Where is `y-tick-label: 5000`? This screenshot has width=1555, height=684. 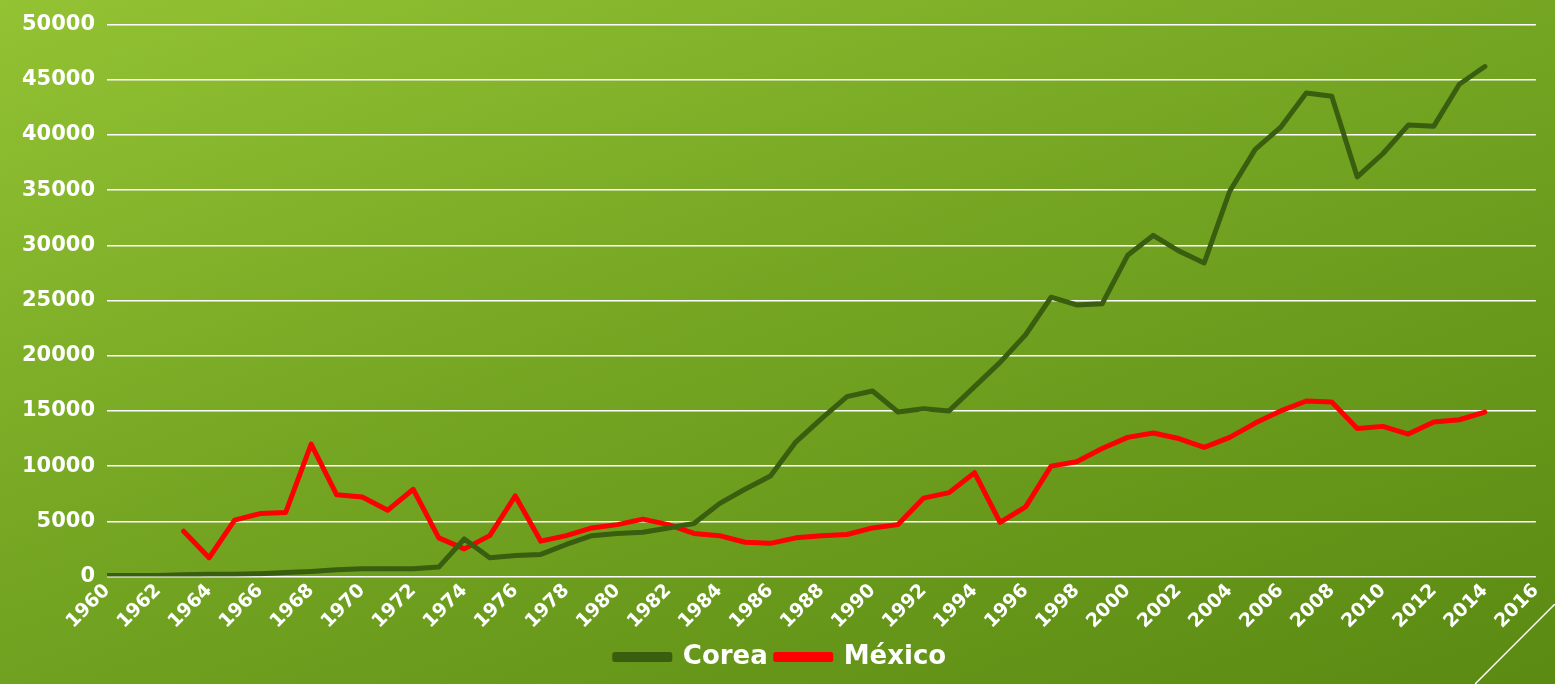
y-tick-label: 5000 is located at coordinates (66, 519).